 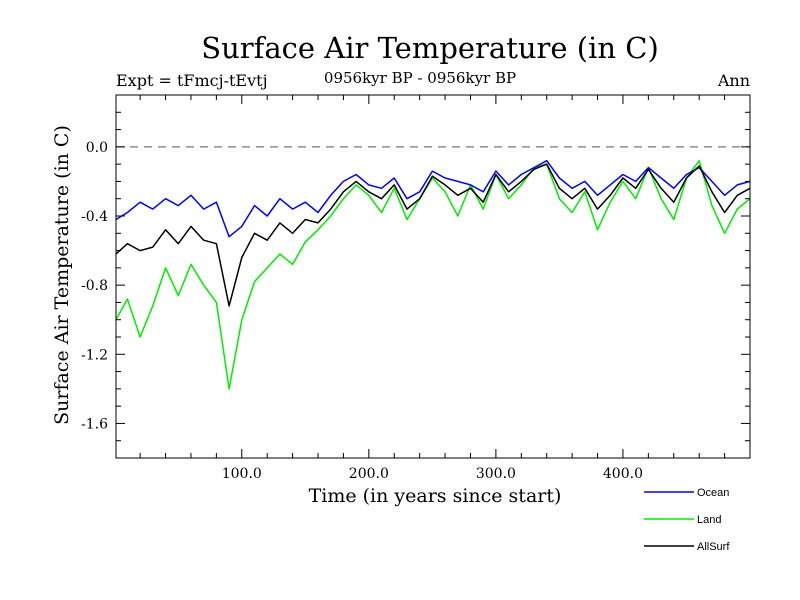 What do you see at coordinates (369, 474) in the screenshot?
I see `x-tick-label: 200.0` at bounding box center [369, 474].